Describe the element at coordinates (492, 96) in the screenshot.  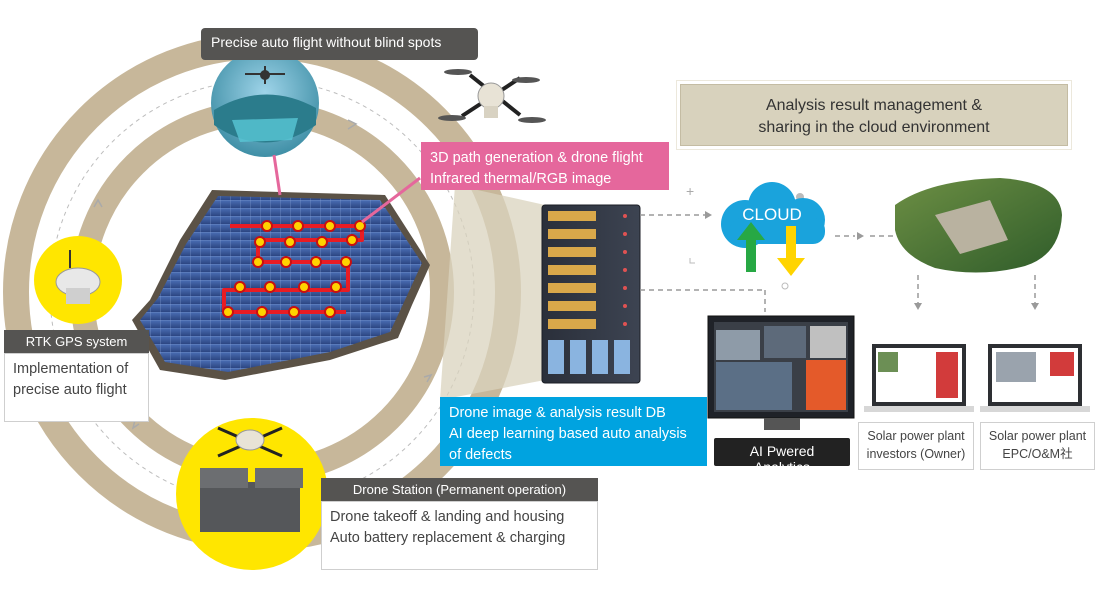
I see `drone-image` at that location.